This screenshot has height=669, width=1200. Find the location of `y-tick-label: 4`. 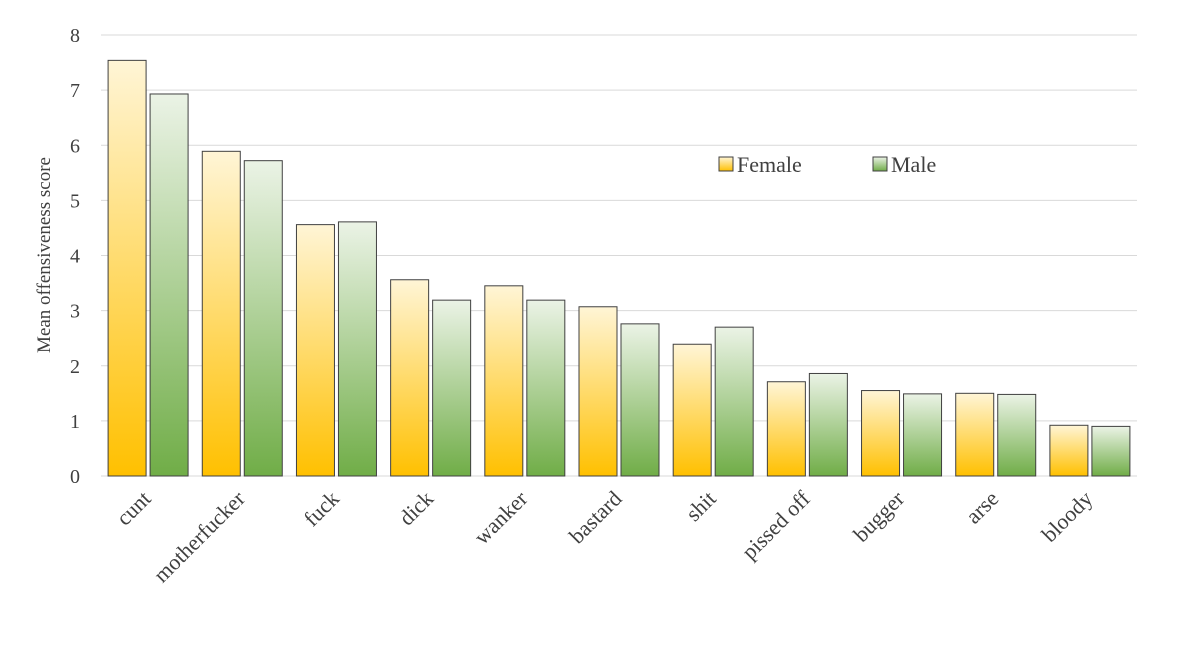

y-tick-label: 4 is located at coordinates (75, 257).